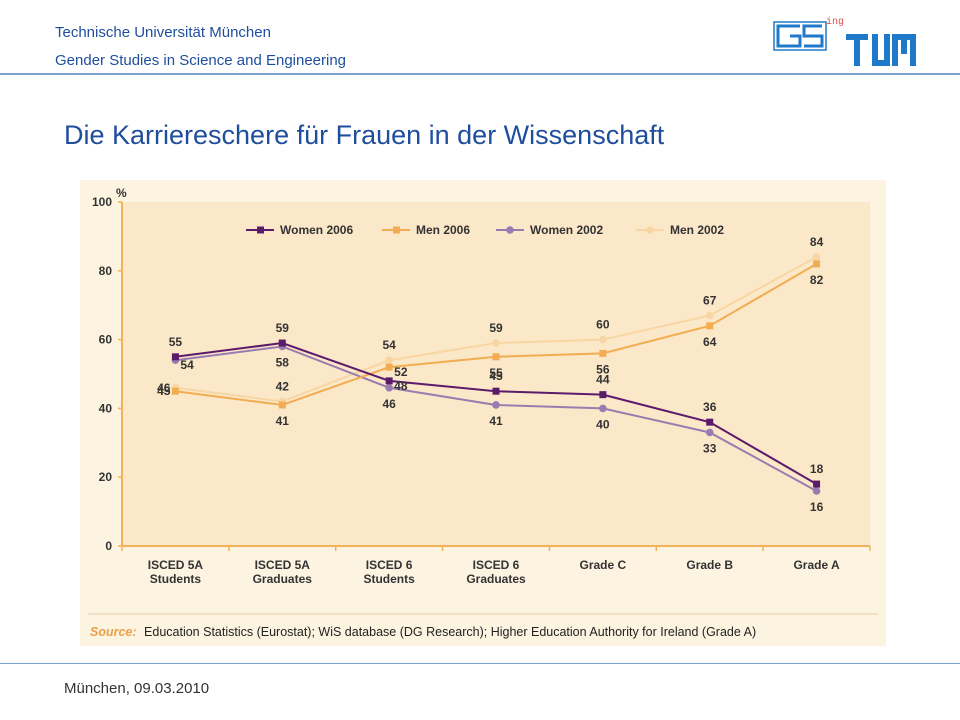  I want to click on data-label: 67, so click(710, 301).